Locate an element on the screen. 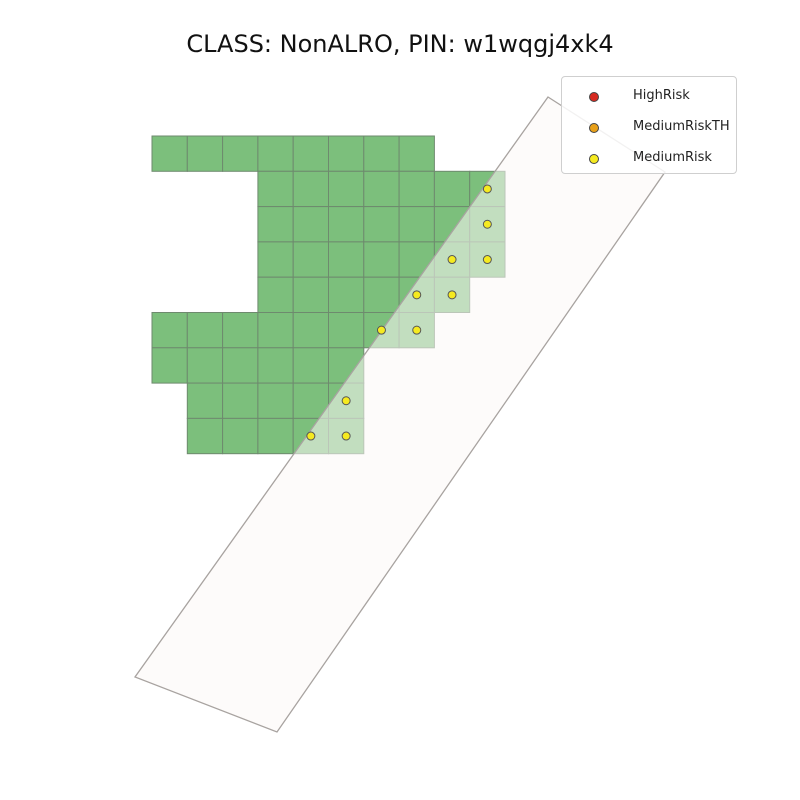 This screenshot has width=800, height=800. legend: HighRisk MediumRiskTH MediumRisk is located at coordinates (649, 125).